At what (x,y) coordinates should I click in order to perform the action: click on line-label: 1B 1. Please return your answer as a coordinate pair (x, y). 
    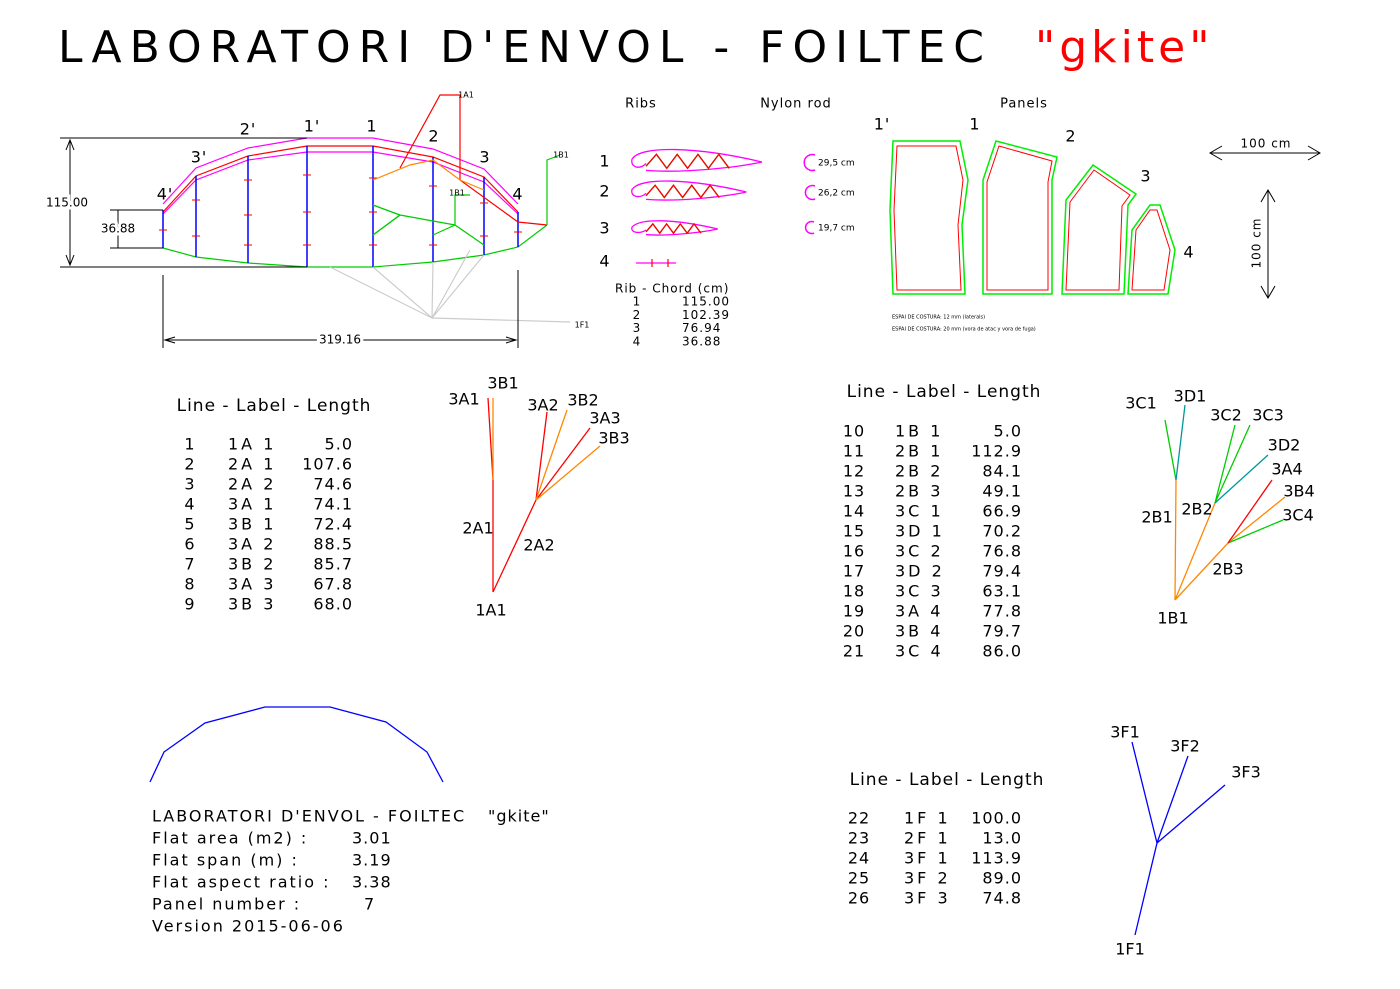
    Looking at the image, I should click on (919, 431).